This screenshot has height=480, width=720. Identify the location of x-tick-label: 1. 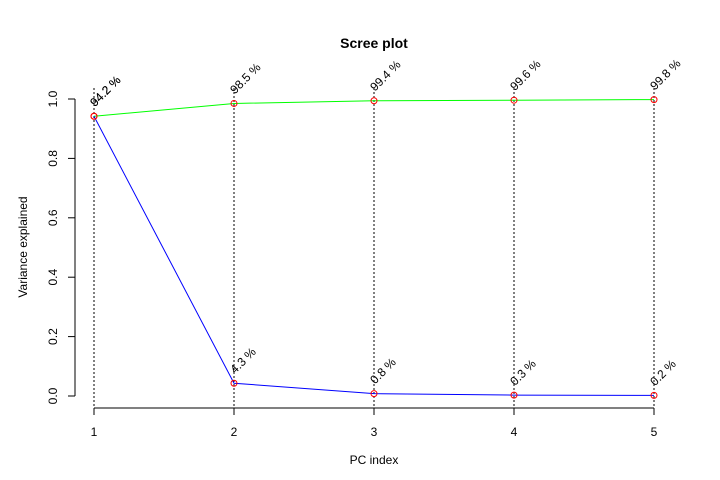
(94, 432).